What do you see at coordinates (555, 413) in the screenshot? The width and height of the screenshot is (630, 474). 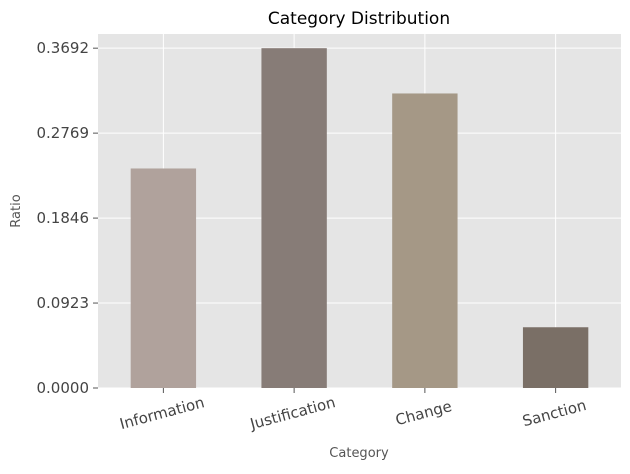 I see `x-tick-label: Sanction` at bounding box center [555, 413].